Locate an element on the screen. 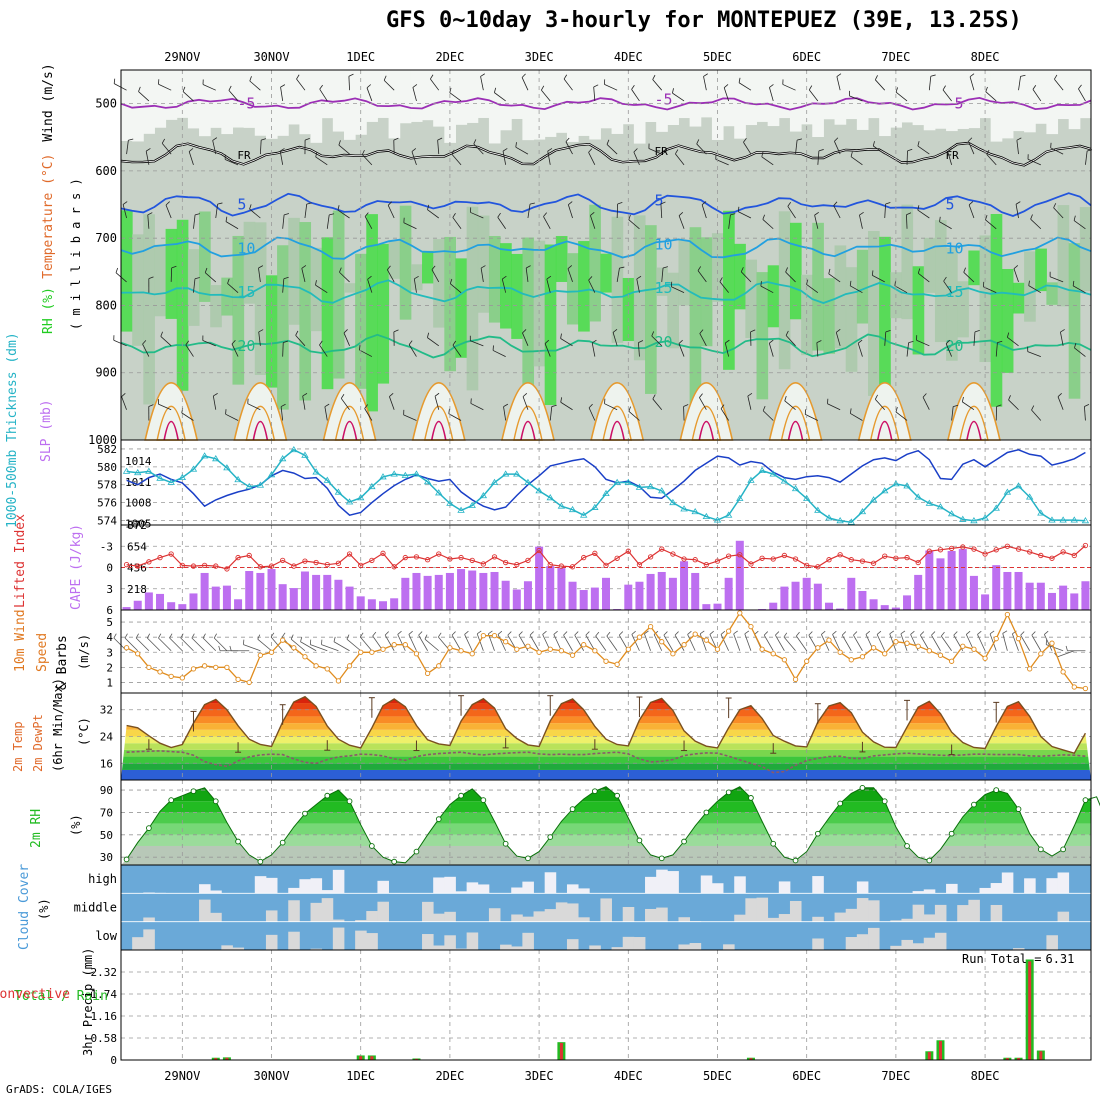  isotherm-label: 15 is located at coordinates (955, 292).